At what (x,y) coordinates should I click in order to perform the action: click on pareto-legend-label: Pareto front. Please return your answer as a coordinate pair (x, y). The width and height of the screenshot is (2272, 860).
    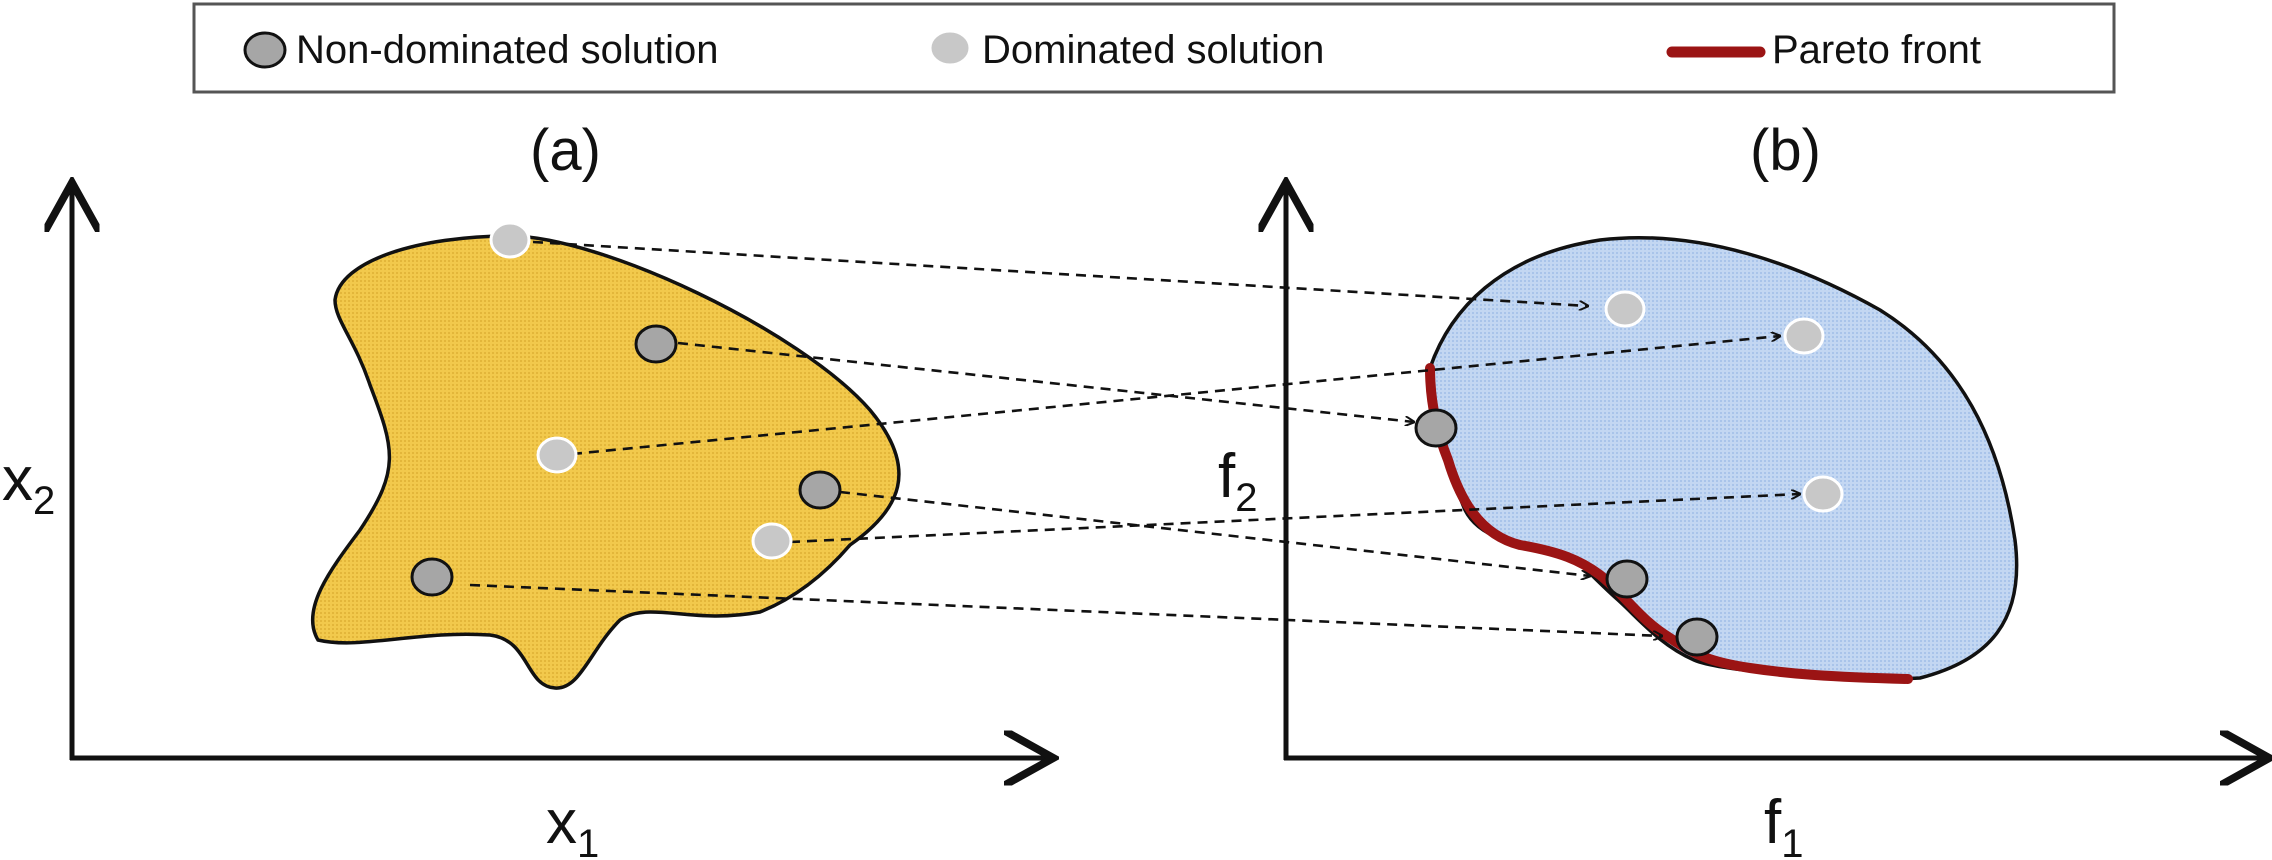
    Looking at the image, I should click on (1876, 50).